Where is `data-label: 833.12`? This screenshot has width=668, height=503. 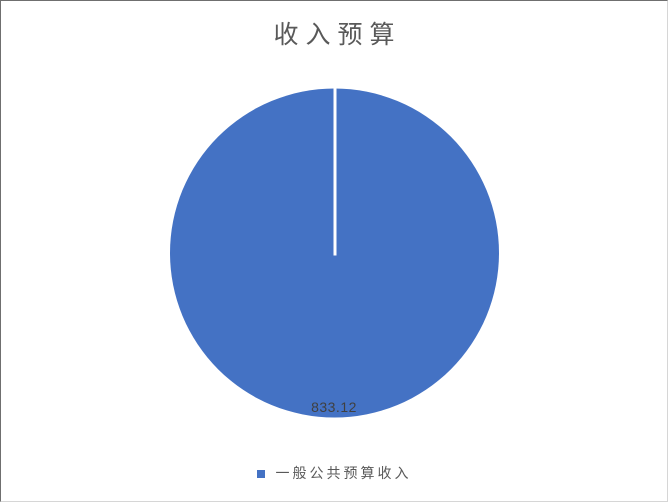 data-label: 833.12 is located at coordinates (334, 407).